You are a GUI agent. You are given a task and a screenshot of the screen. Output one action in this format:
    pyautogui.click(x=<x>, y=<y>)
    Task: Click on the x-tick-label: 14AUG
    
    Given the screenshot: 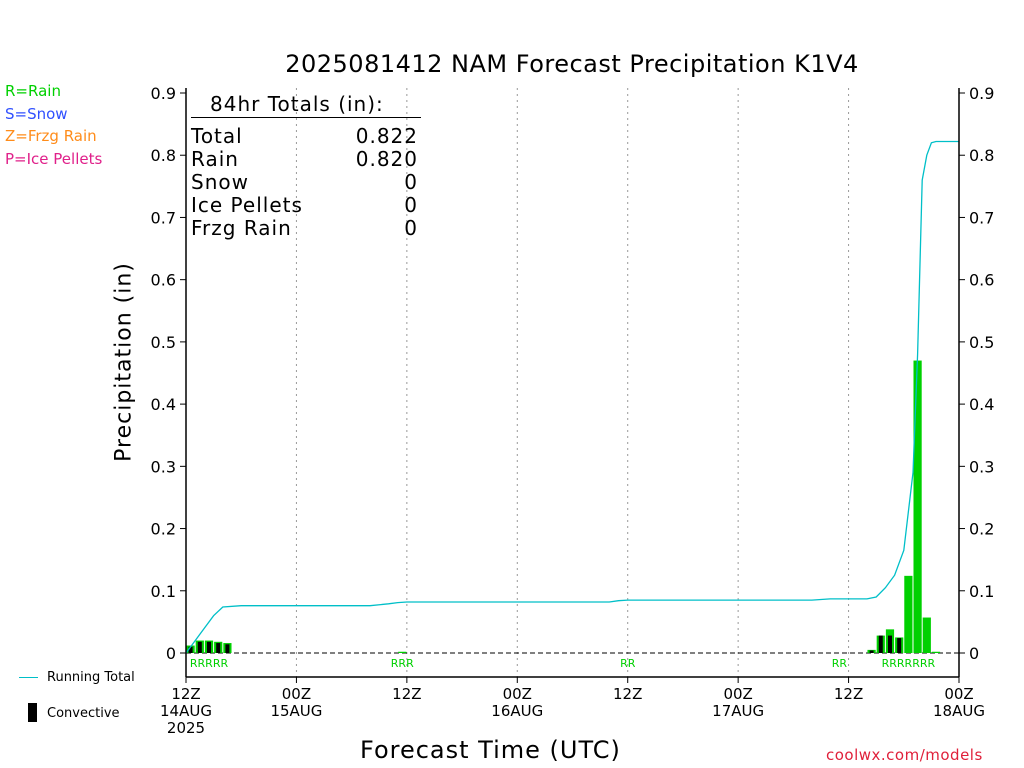 What is the action you would take?
    pyautogui.click(x=186, y=711)
    